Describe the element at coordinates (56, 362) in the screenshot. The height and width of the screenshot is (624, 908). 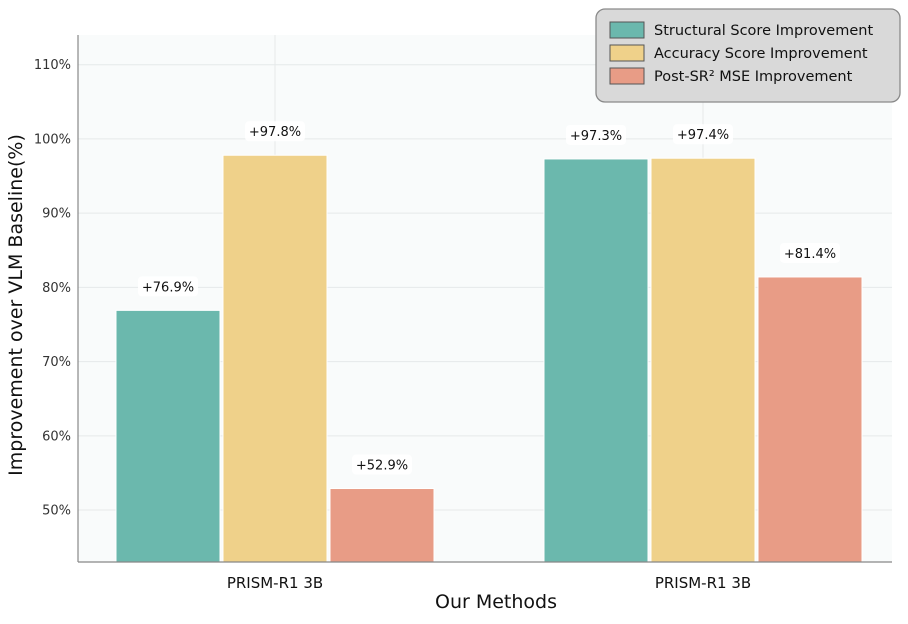
I see `y-tick-label: 70%` at that location.